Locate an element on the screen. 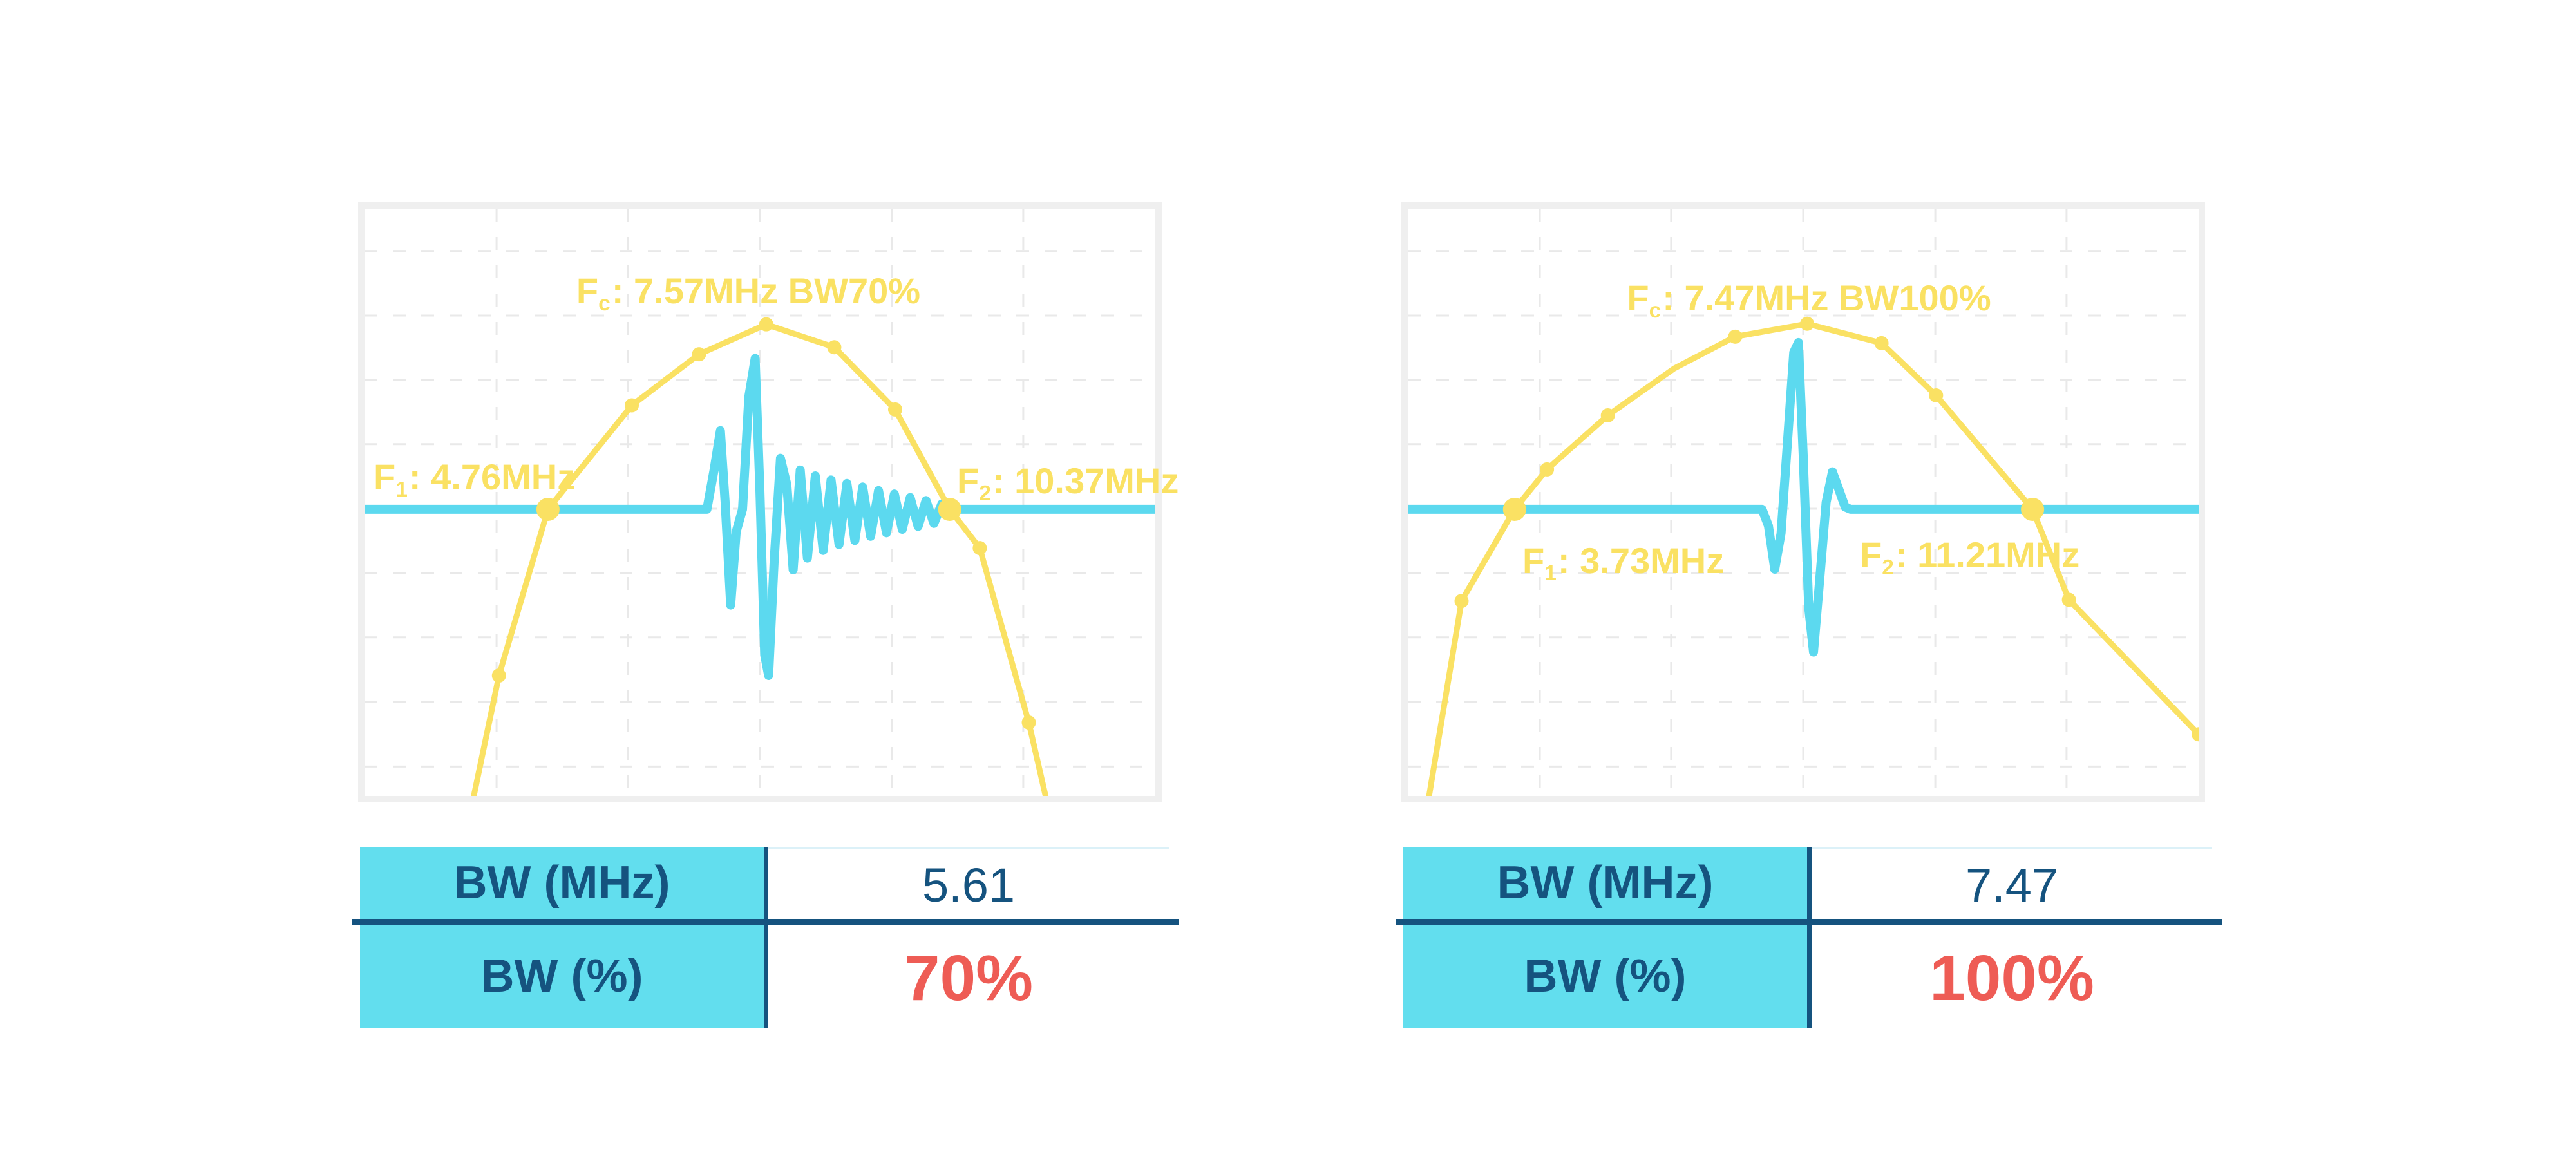 The image size is (2576, 1154). bw-pct-value: 70% is located at coordinates (969, 977).